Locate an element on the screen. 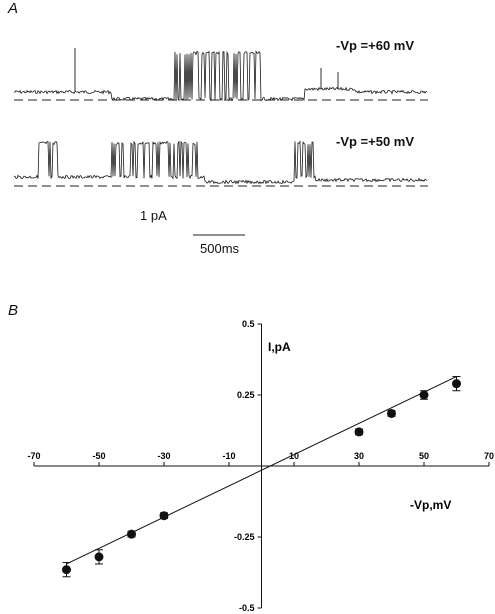 The image size is (495, 614). x-tick-label: 70 is located at coordinates (489, 456).